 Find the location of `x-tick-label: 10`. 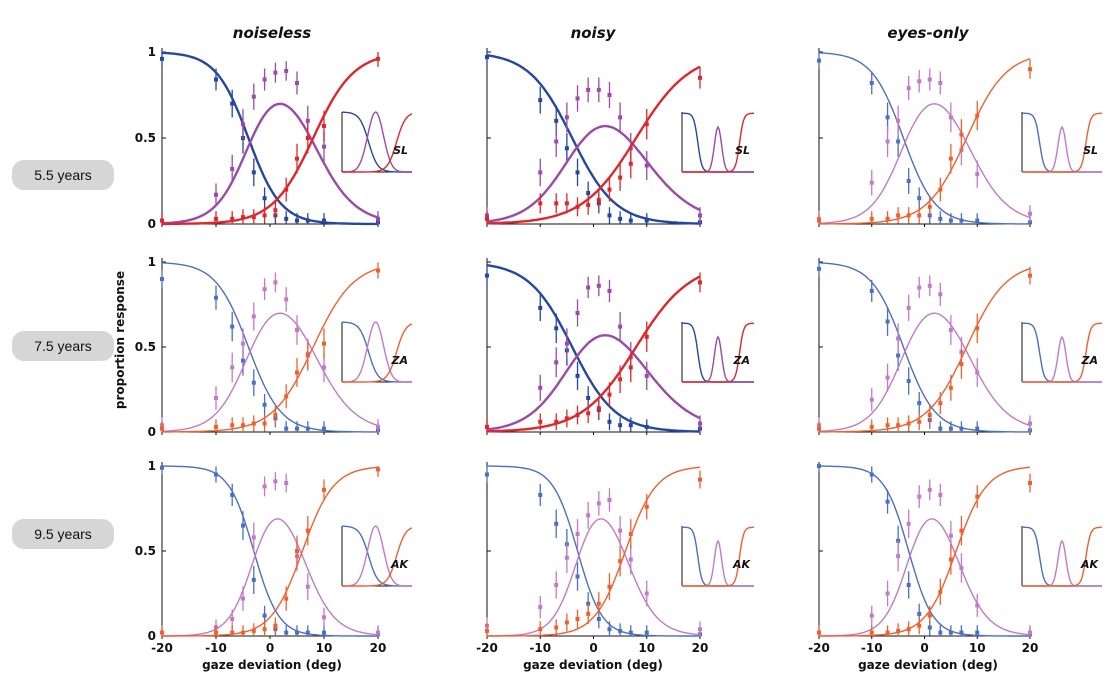

x-tick-label: 10 is located at coordinates (646, 648).